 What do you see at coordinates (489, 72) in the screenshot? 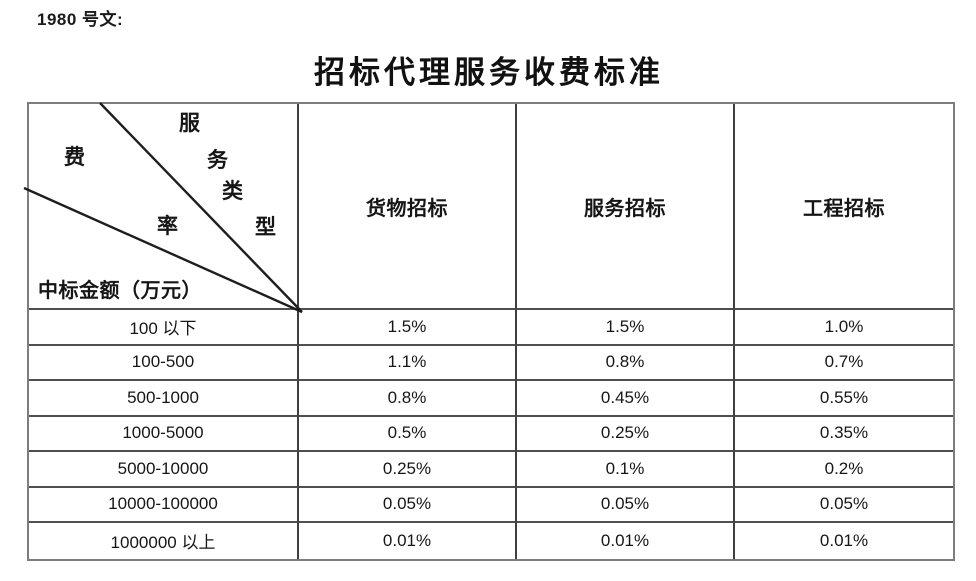
I see `page-title: 招标代理服务收费标准` at bounding box center [489, 72].